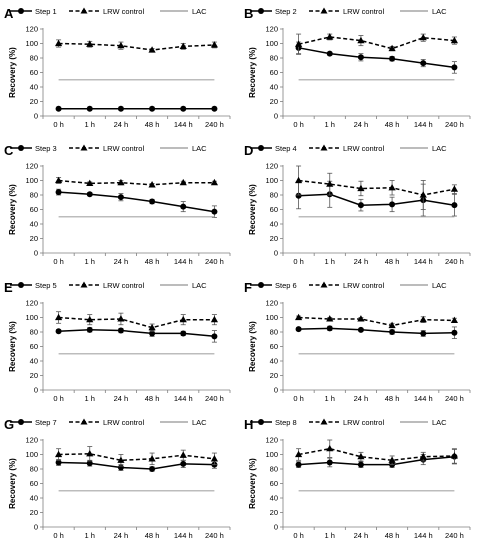 The image size is (477, 550). I want to click on legend-label-step: Step 1, so click(46, 11).